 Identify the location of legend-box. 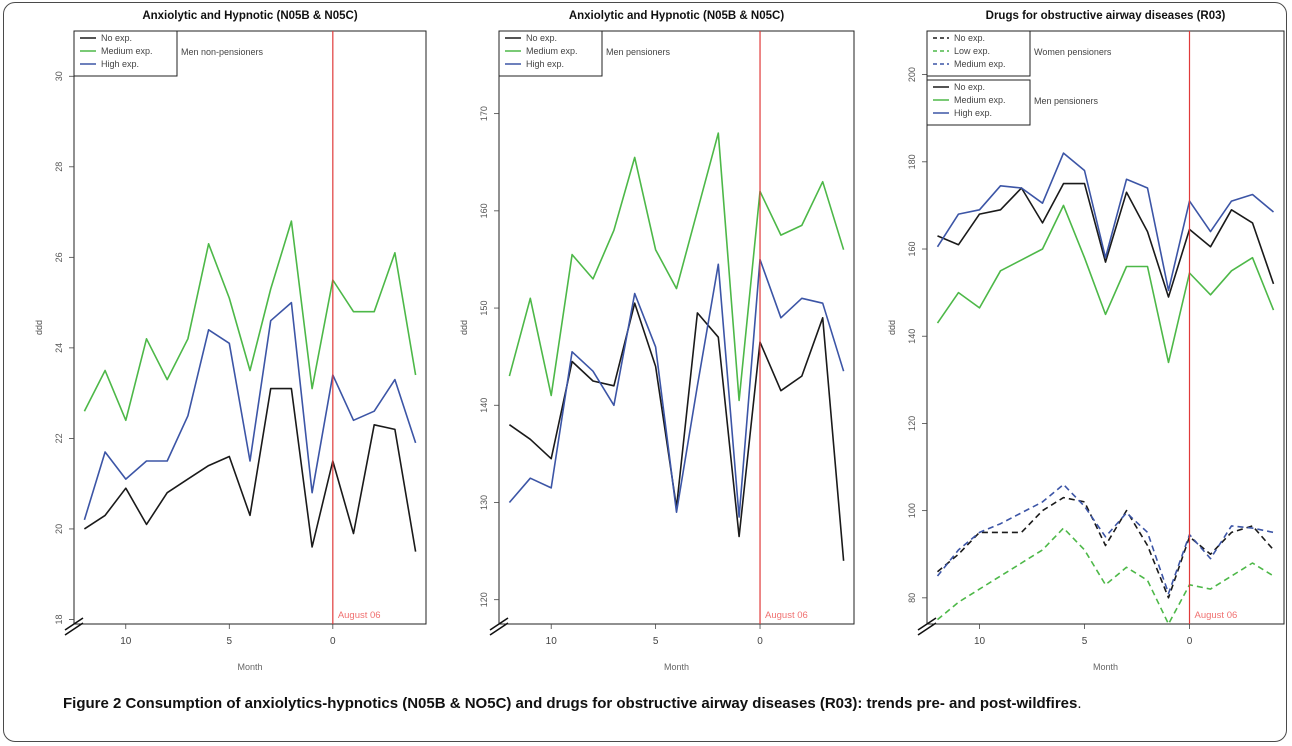
(978, 53).